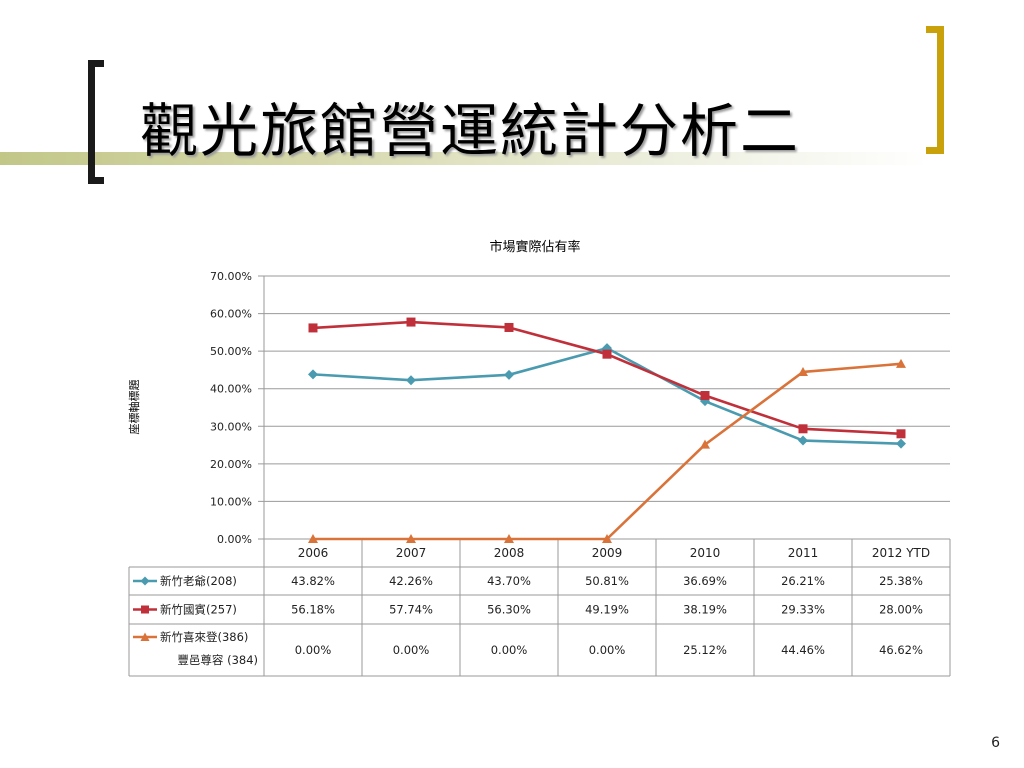  What do you see at coordinates (204, 637) in the screenshot?
I see `legend-series-name: 新竹喜來登(386)` at bounding box center [204, 637].